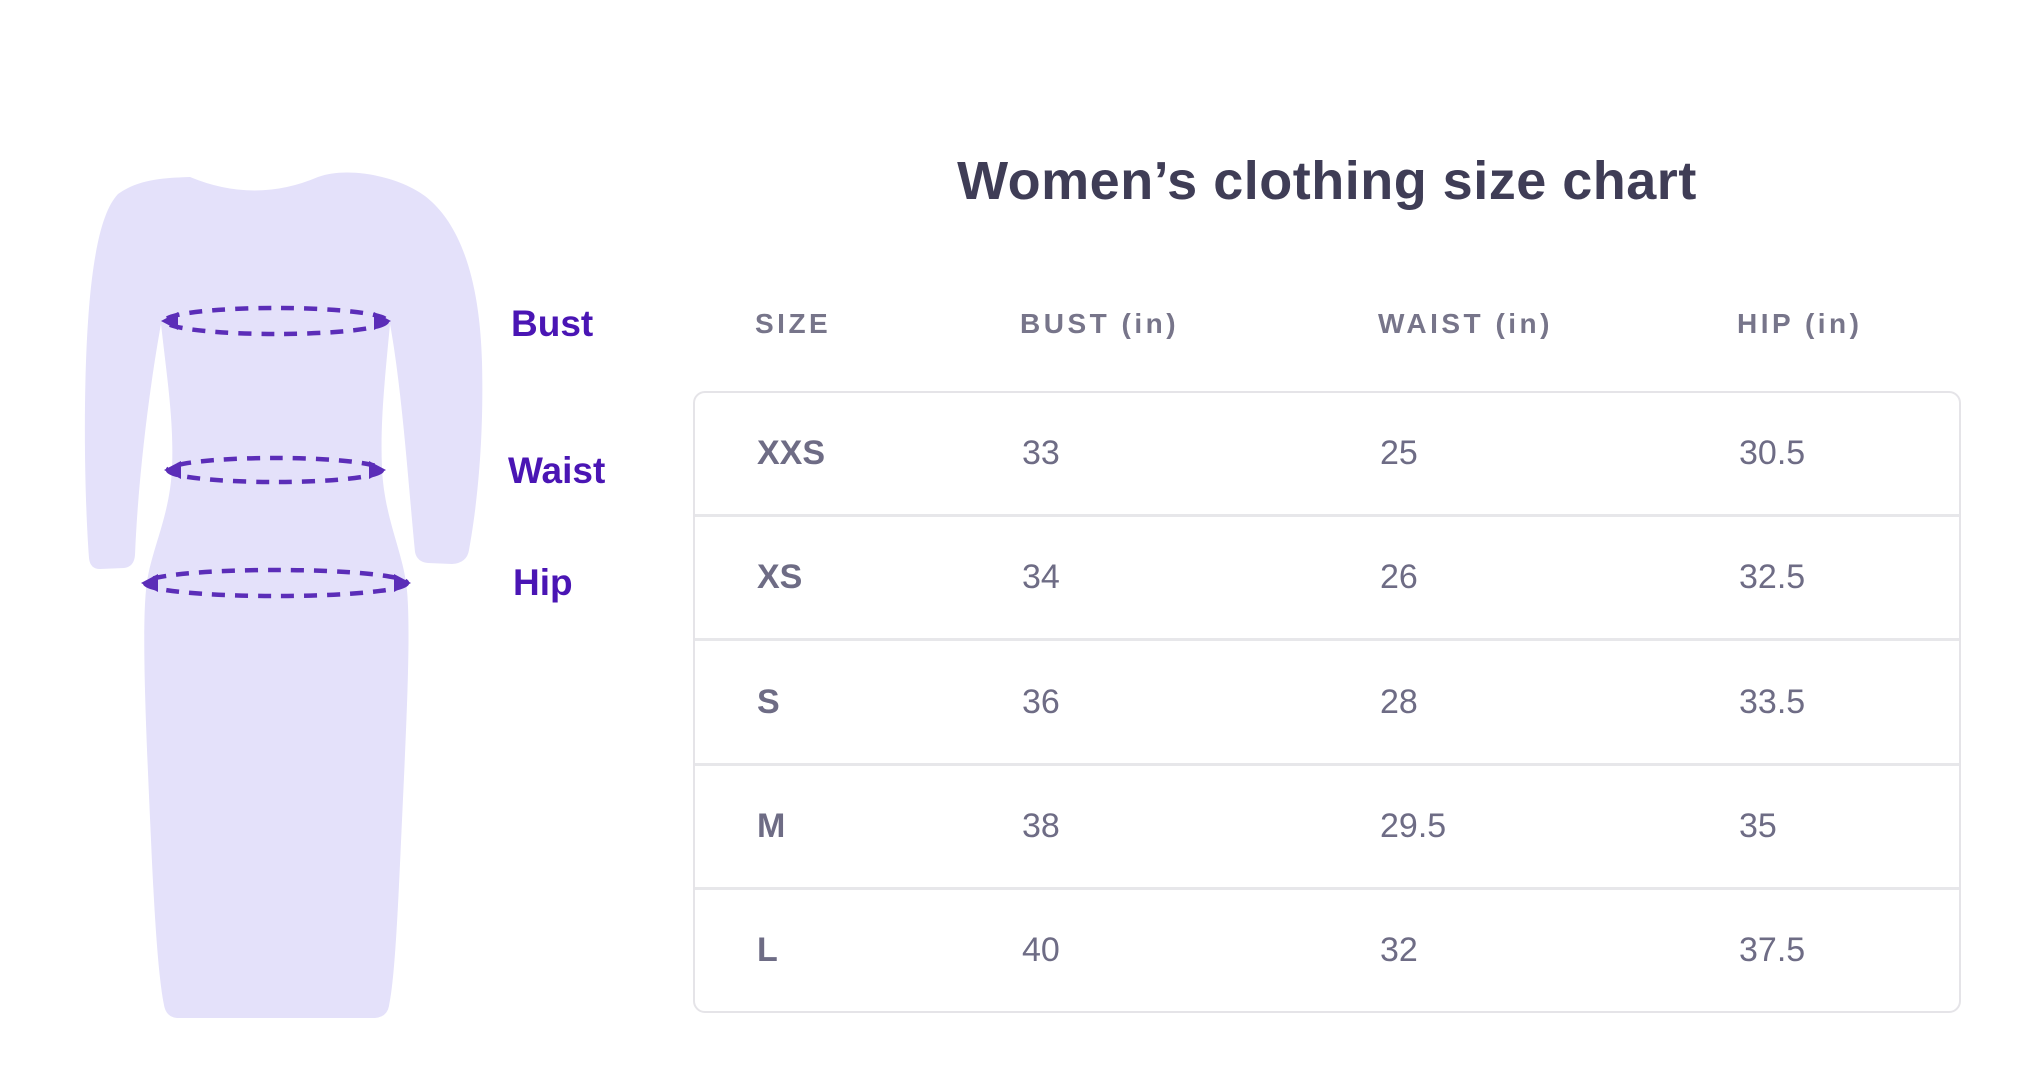 The width and height of the screenshot is (2032, 1084). I want to click on measurement-lines, so click(276, 452).